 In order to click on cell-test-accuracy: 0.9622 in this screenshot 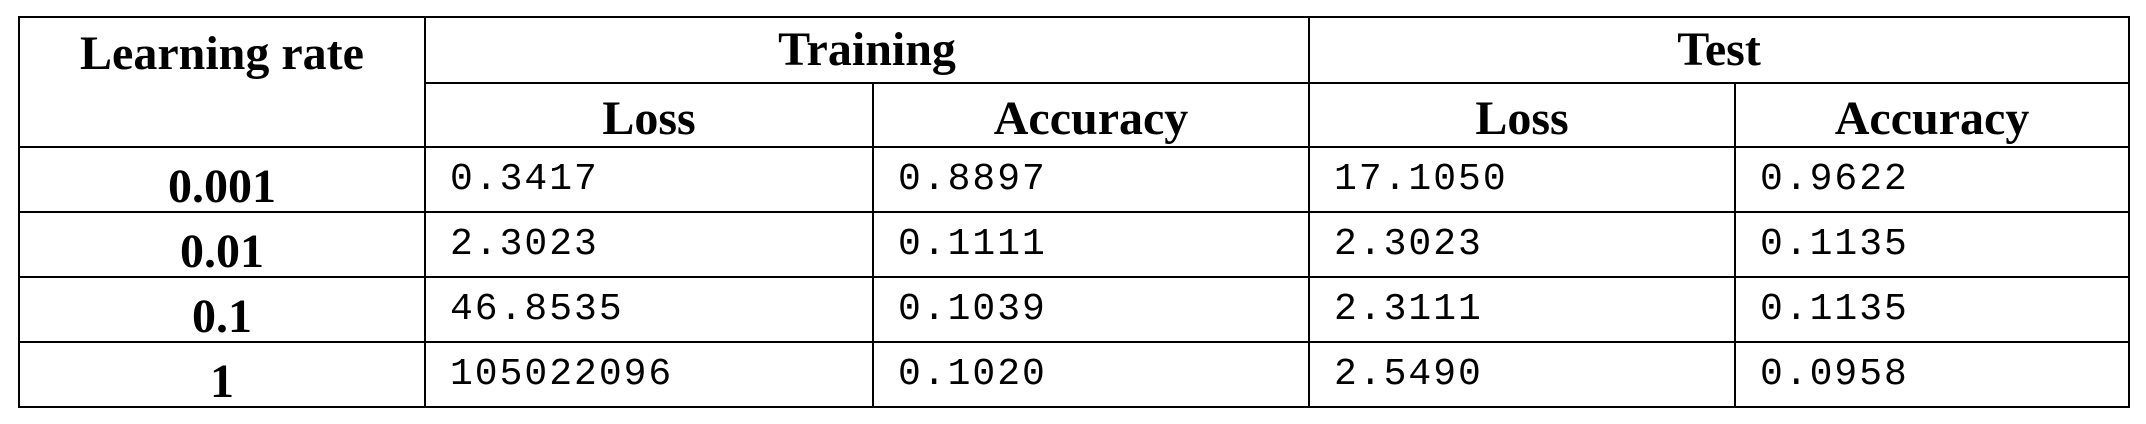, I will do `click(1932, 179)`.